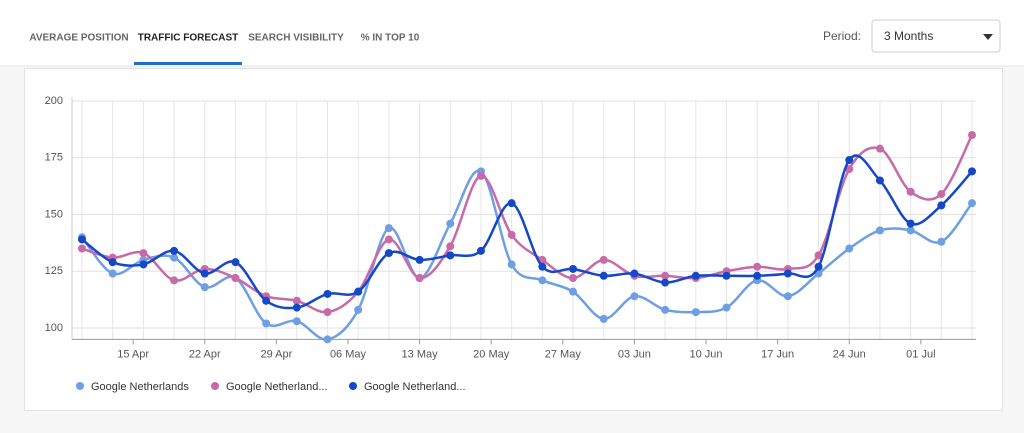 The width and height of the screenshot is (1024, 433). I want to click on x-tick-label: 17 Jun, so click(777, 354).